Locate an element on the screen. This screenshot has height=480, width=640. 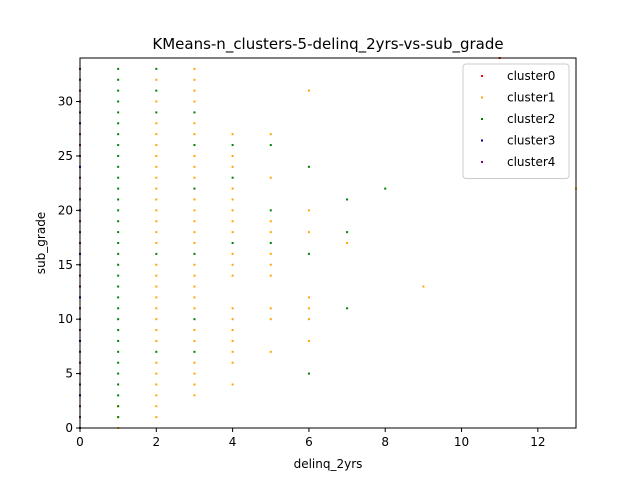
x-tick-label-6: 12 is located at coordinates (537, 442).